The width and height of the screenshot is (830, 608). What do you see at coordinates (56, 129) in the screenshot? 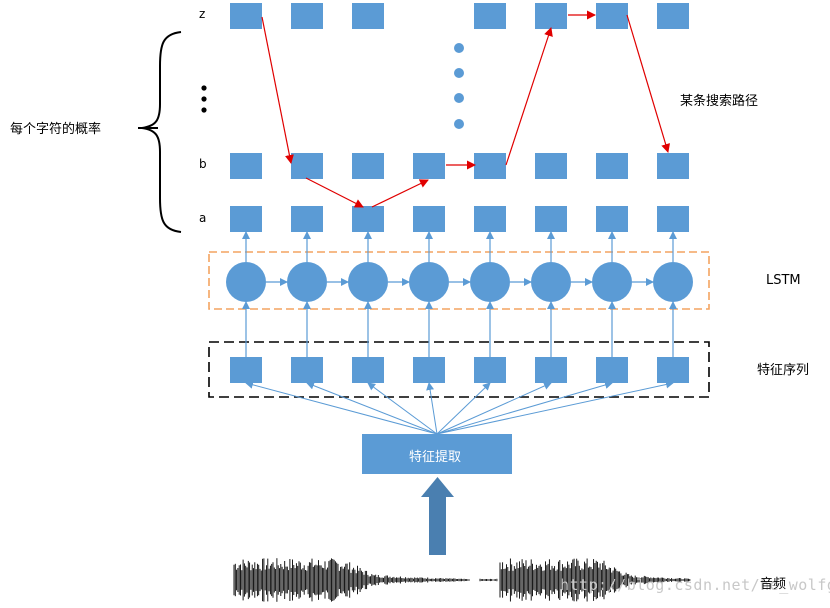
I see `character-probability-label: 每个字符的概率` at bounding box center [56, 129].